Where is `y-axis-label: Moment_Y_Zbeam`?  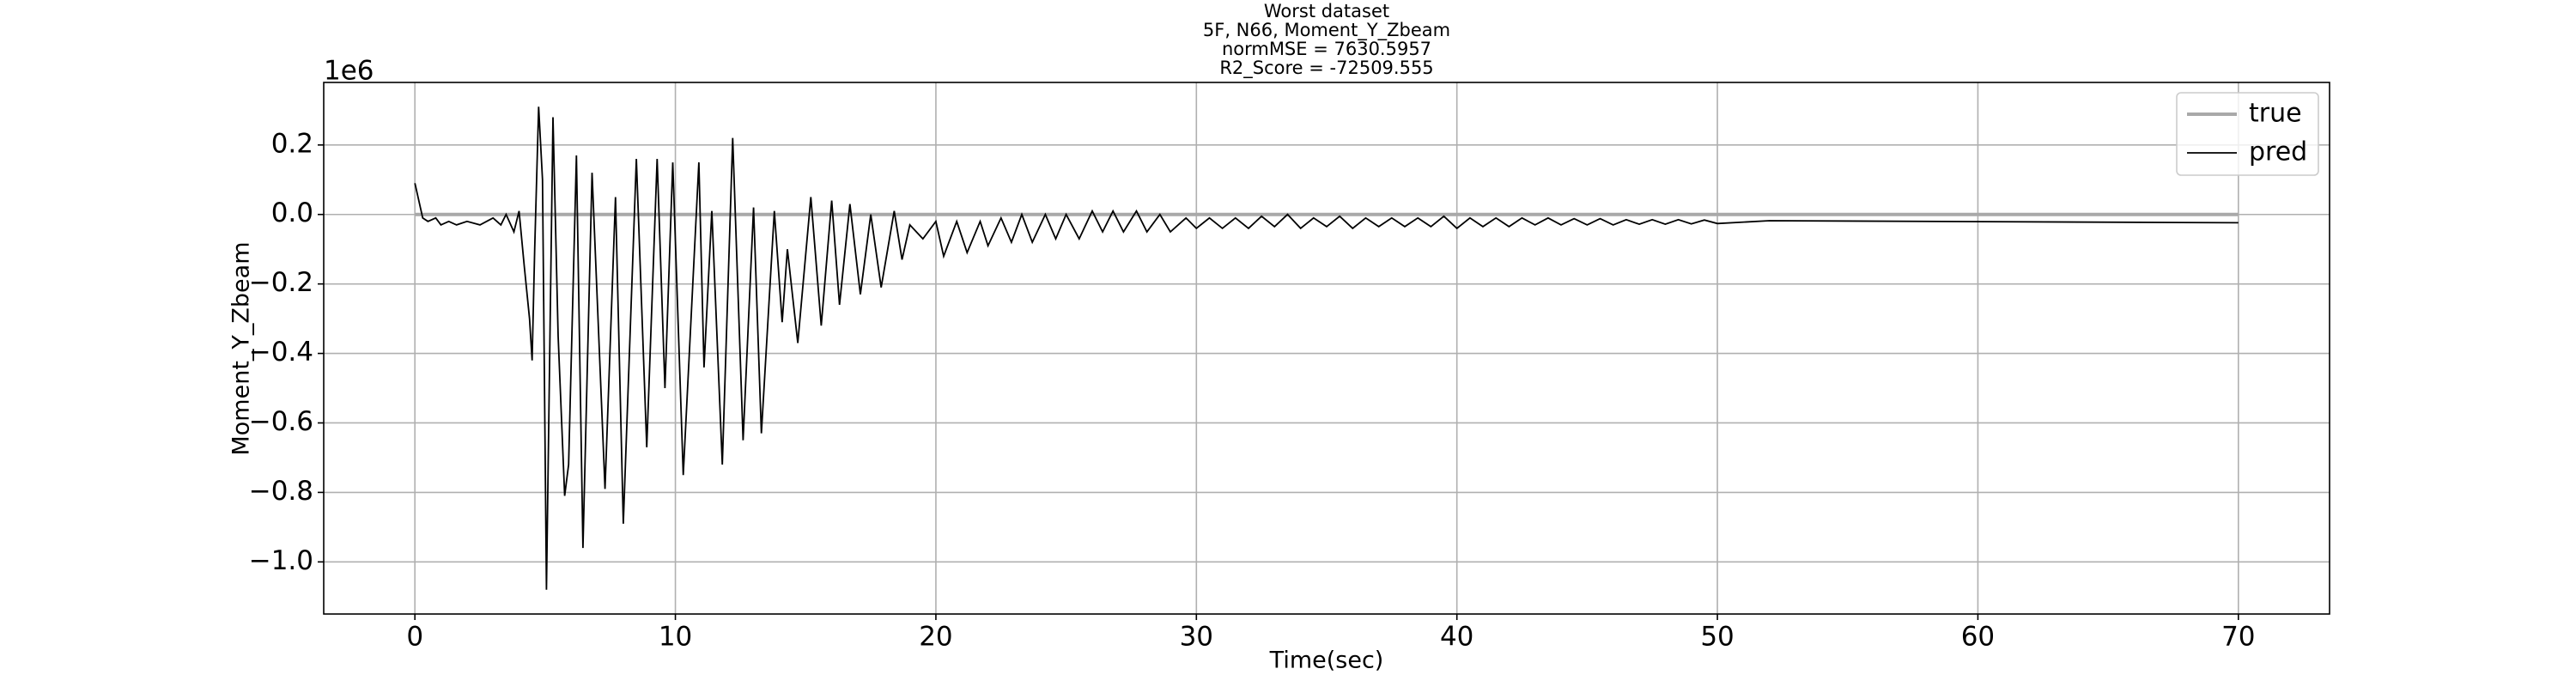
y-axis-label: Moment_Y_Zbeam is located at coordinates (241, 348).